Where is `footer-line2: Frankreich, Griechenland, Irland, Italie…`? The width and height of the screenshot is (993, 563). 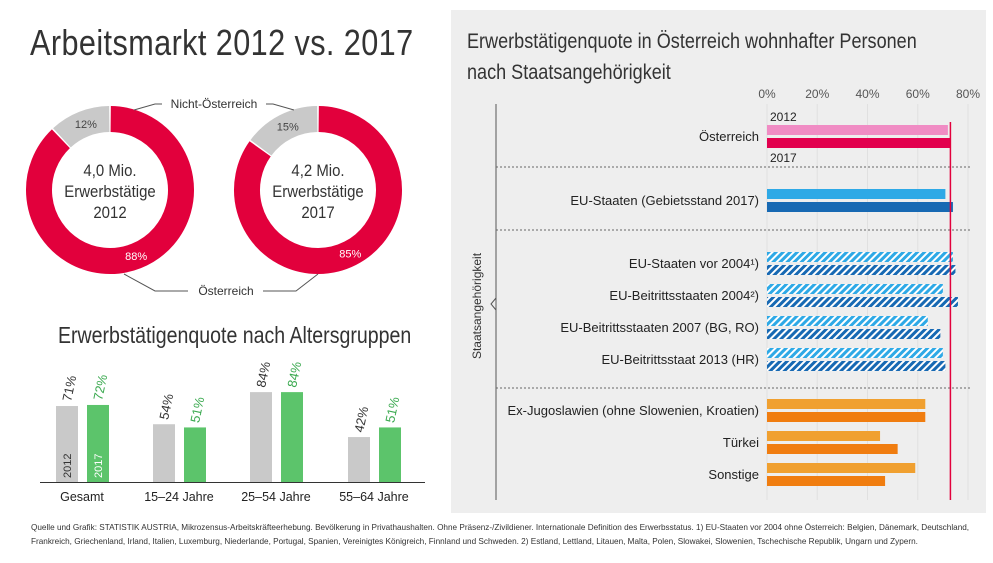
footer-line2: Frankreich, Griechenland, Irland, Italie… is located at coordinates (474, 541).